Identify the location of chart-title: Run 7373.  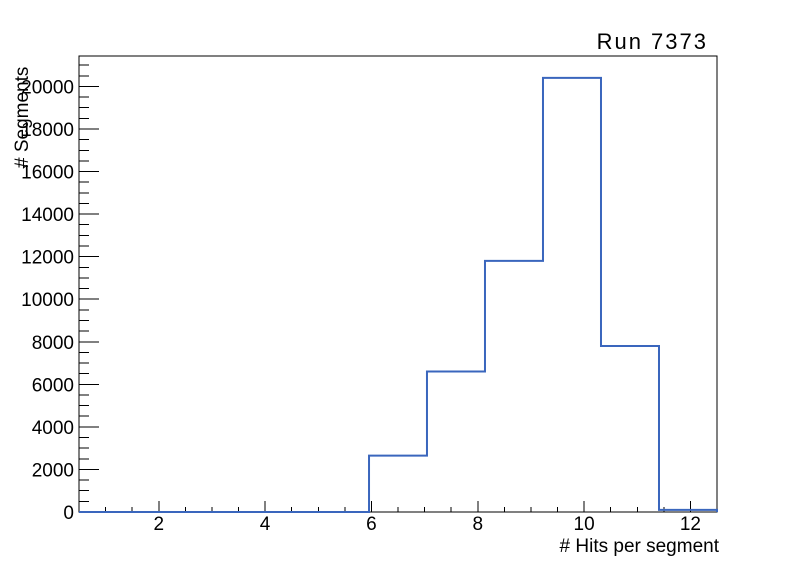
(652, 41).